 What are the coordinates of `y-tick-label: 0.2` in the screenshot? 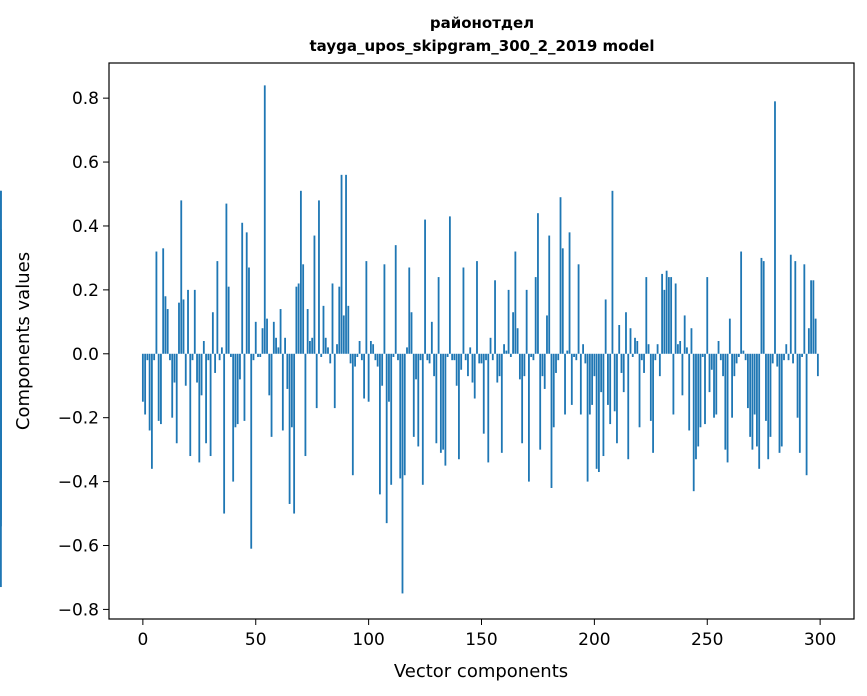 It's located at (85, 291).